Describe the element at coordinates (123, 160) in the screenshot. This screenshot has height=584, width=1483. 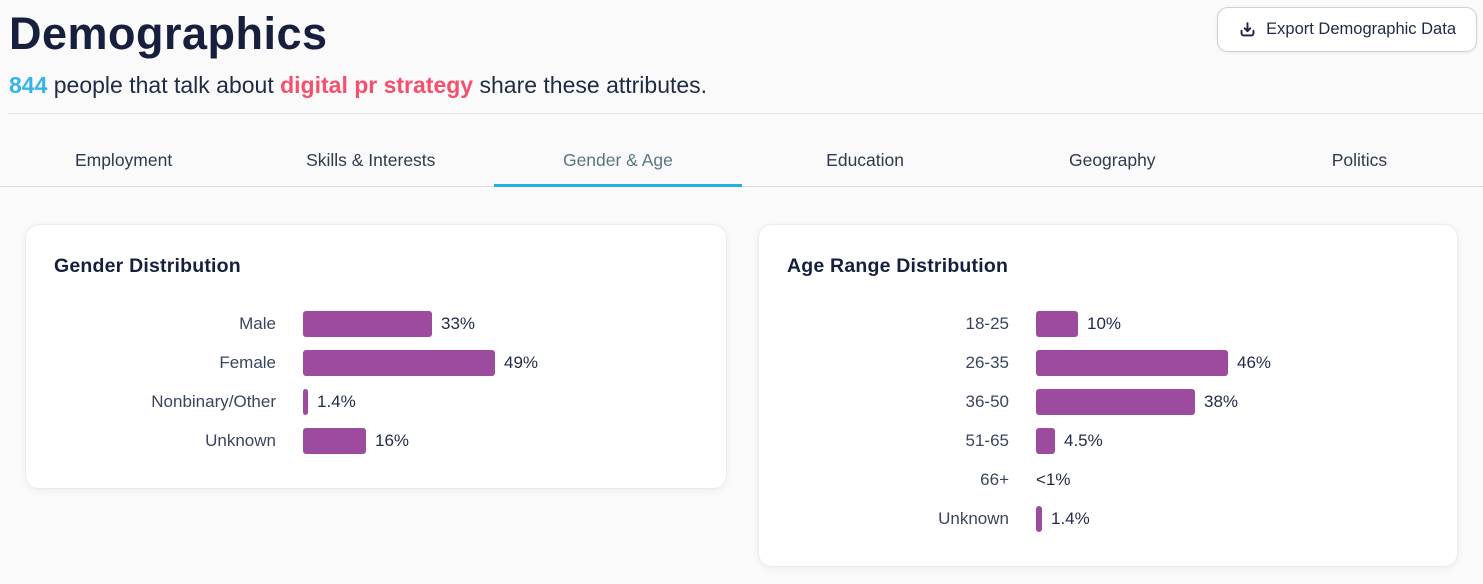
I see `tab-label: Employment` at that location.